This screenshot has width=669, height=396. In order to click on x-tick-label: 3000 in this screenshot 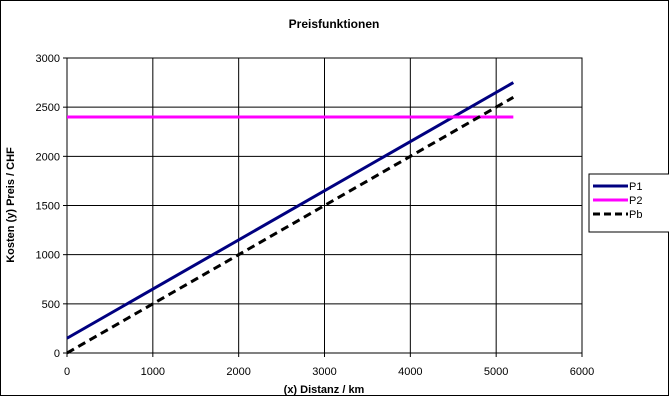, I will do `click(324, 372)`.